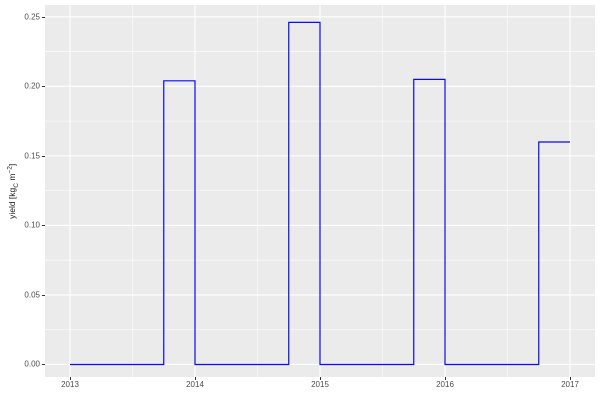 This screenshot has height=400, width=600. Describe the element at coordinates (70, 384) in the screenshot. I see `x-axis-tick-label: 2013` at that location.